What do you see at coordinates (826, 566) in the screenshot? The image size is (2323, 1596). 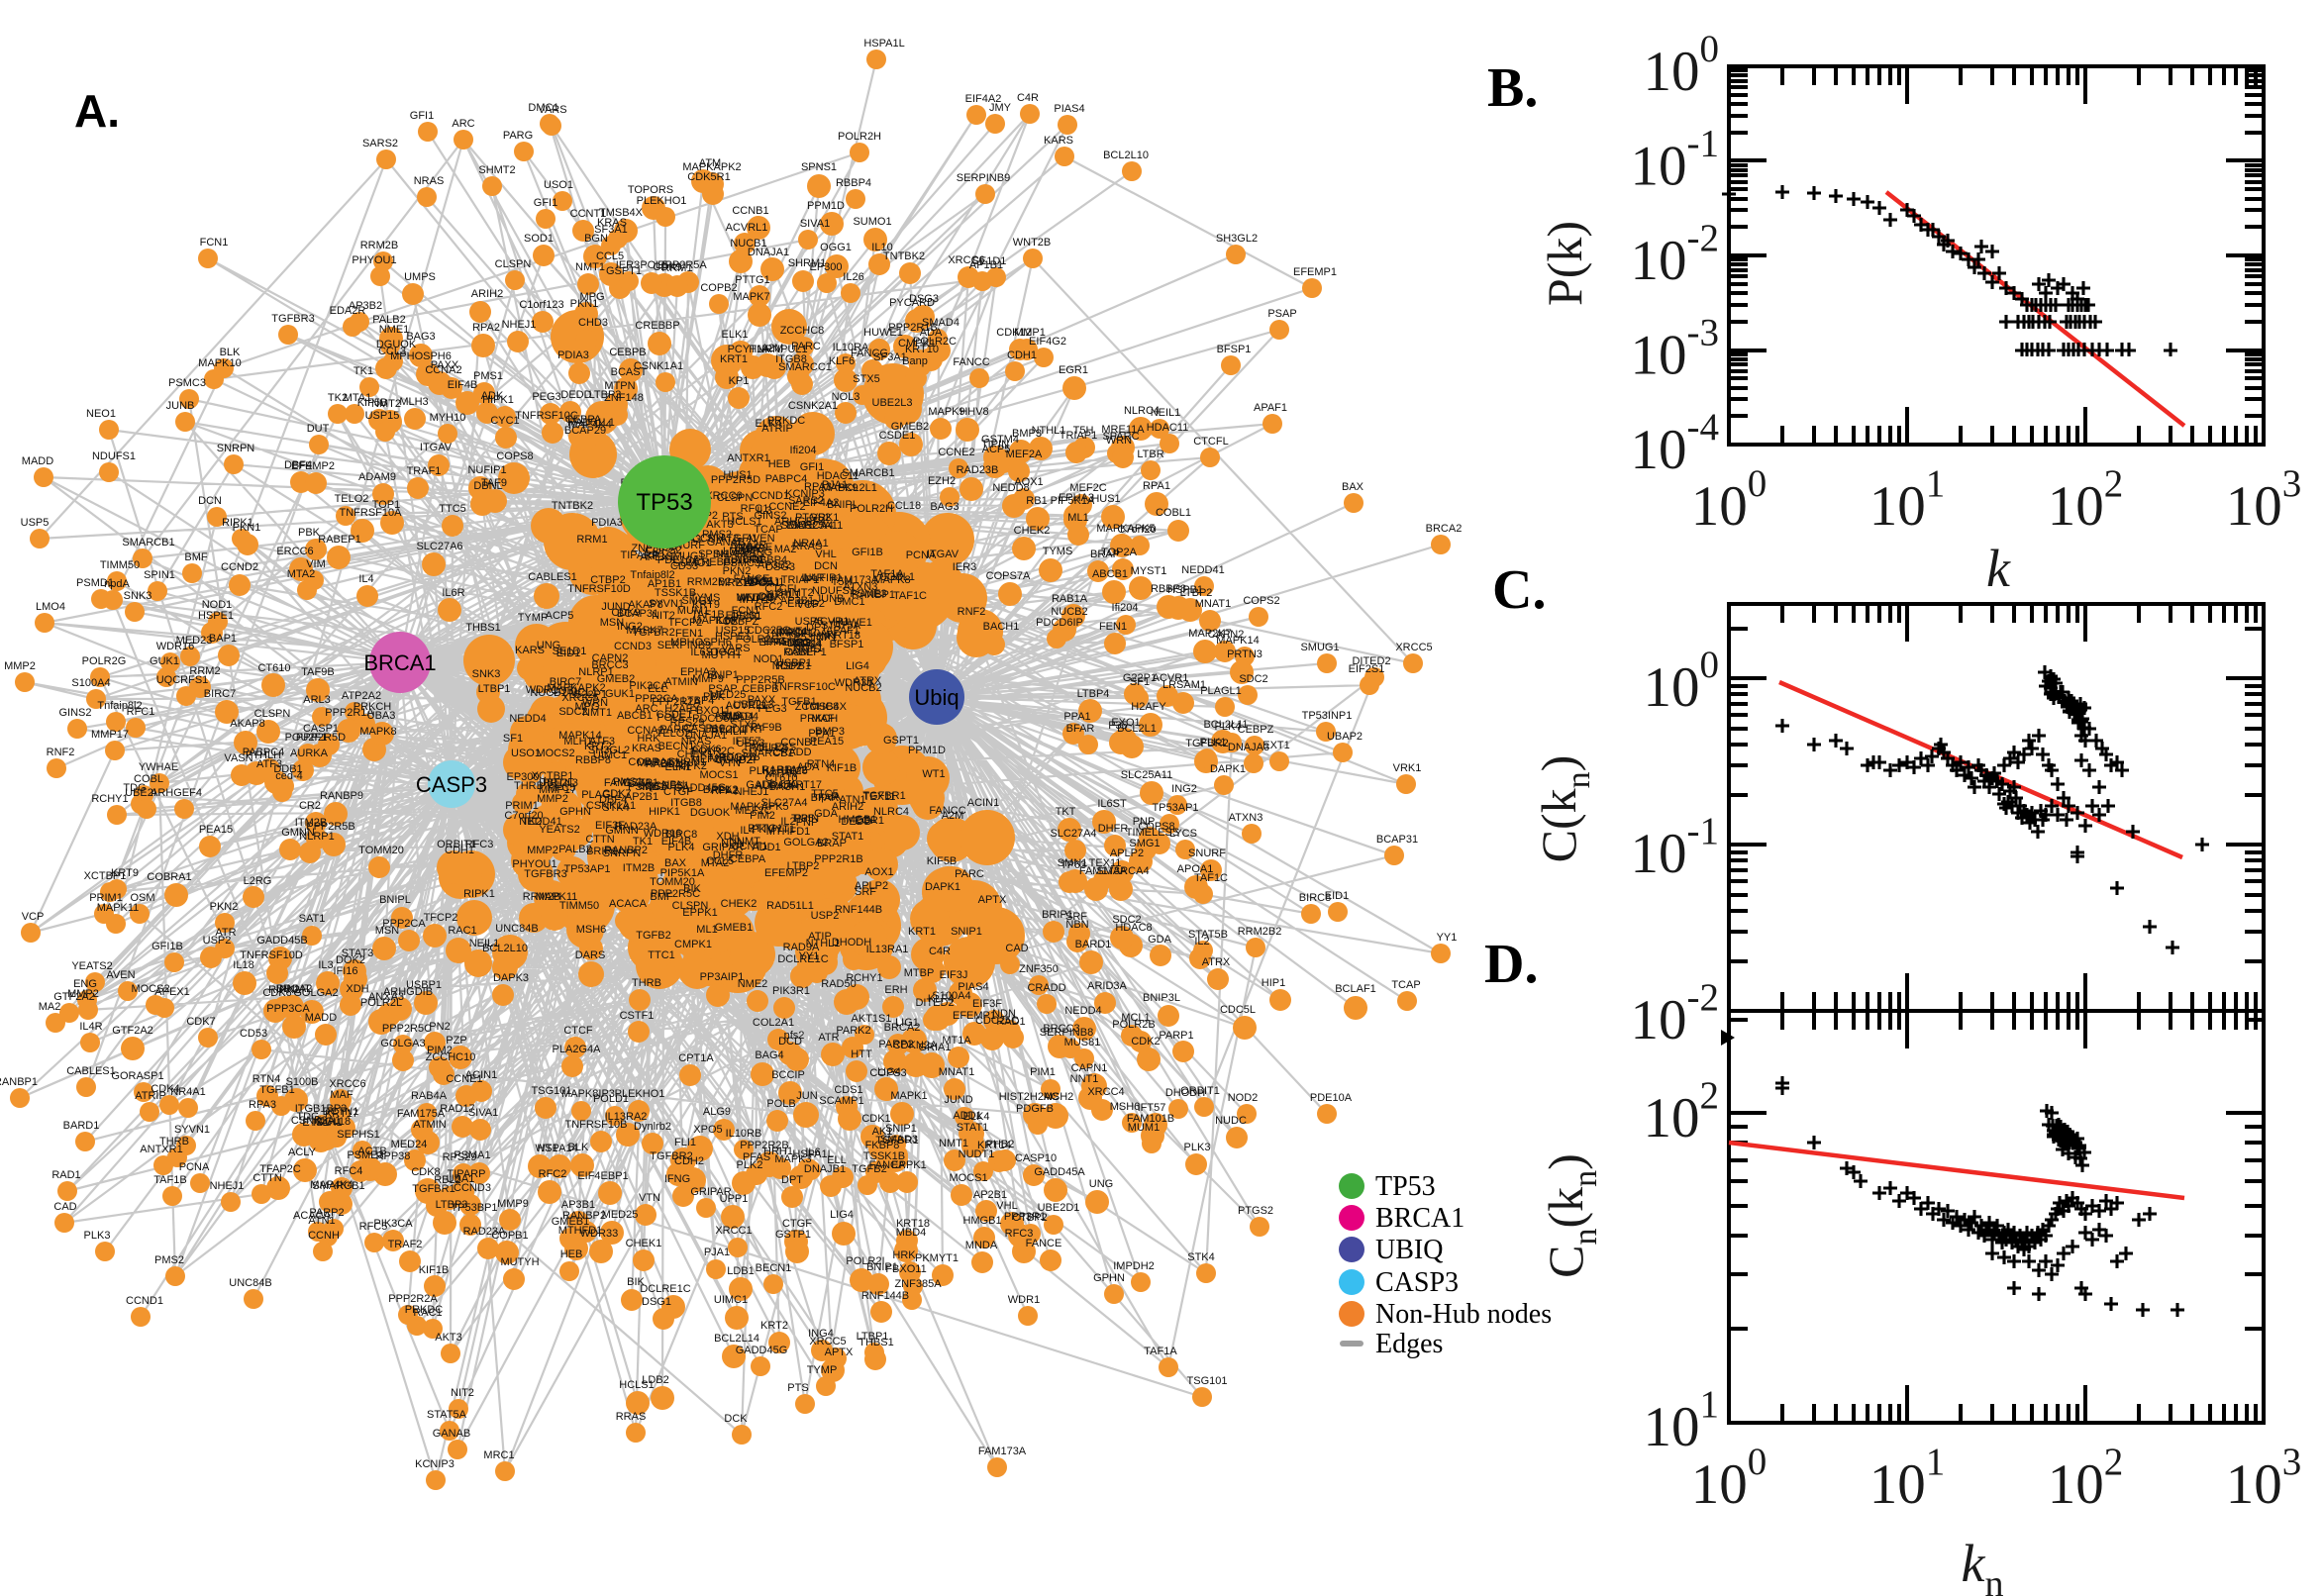 I see `svg-text: DCN` at bounding box center [826, 566].